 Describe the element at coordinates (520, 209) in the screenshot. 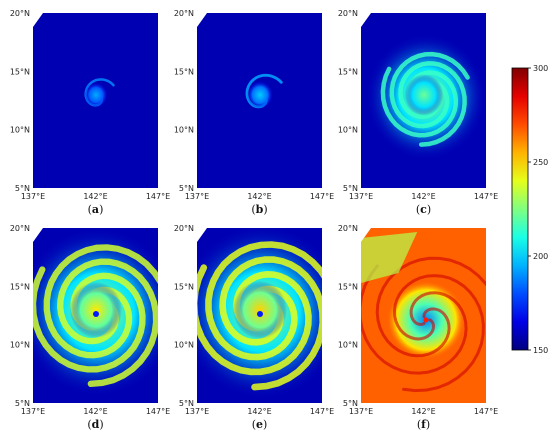

I see `colorbar-gradient` at that location.